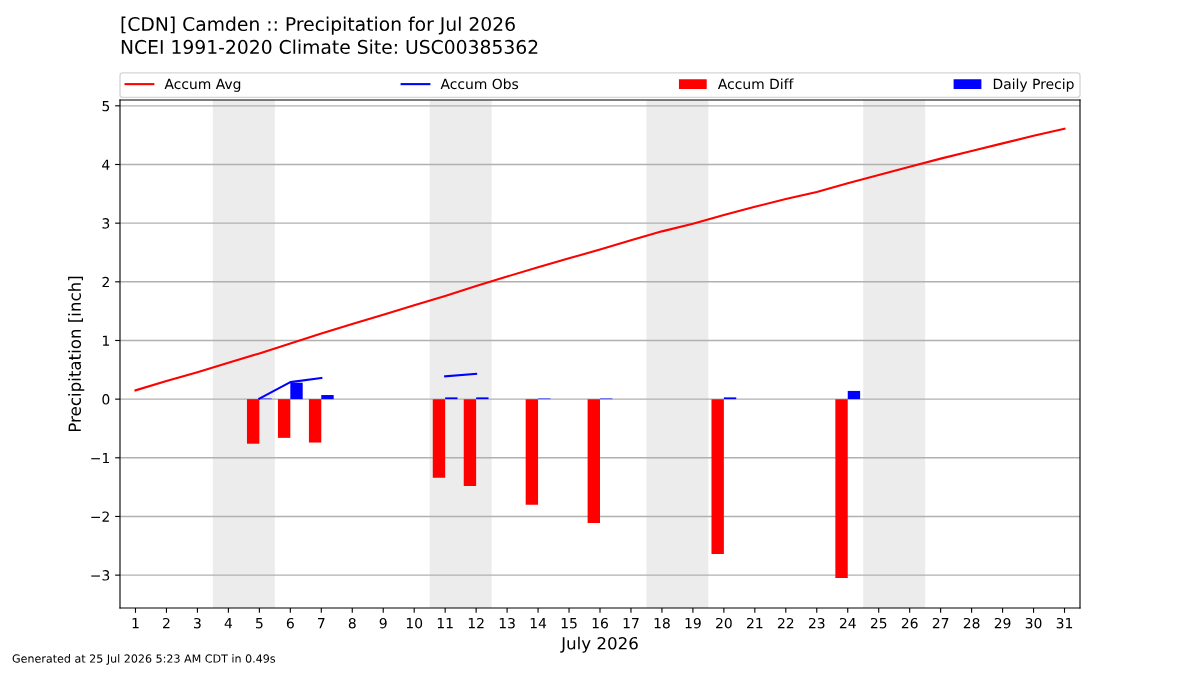  Describe the element at coordinates (352, 623) in the screenshot. I see `x-tick-label: 8` at that location.